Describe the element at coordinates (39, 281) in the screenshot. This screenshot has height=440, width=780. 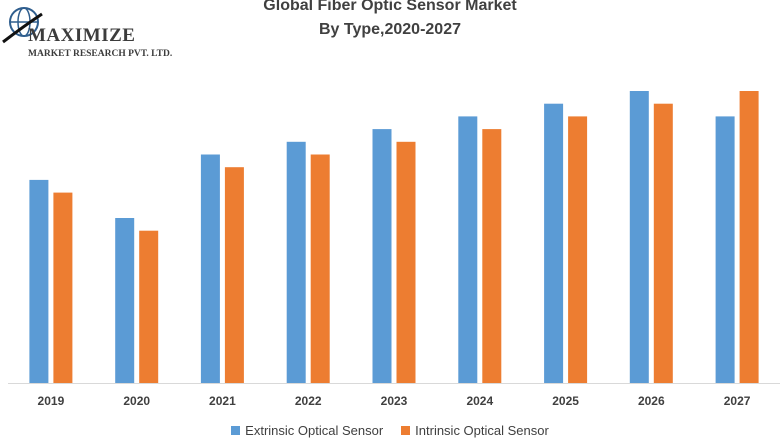
I see `bar-extrinsic-2019` at that location.